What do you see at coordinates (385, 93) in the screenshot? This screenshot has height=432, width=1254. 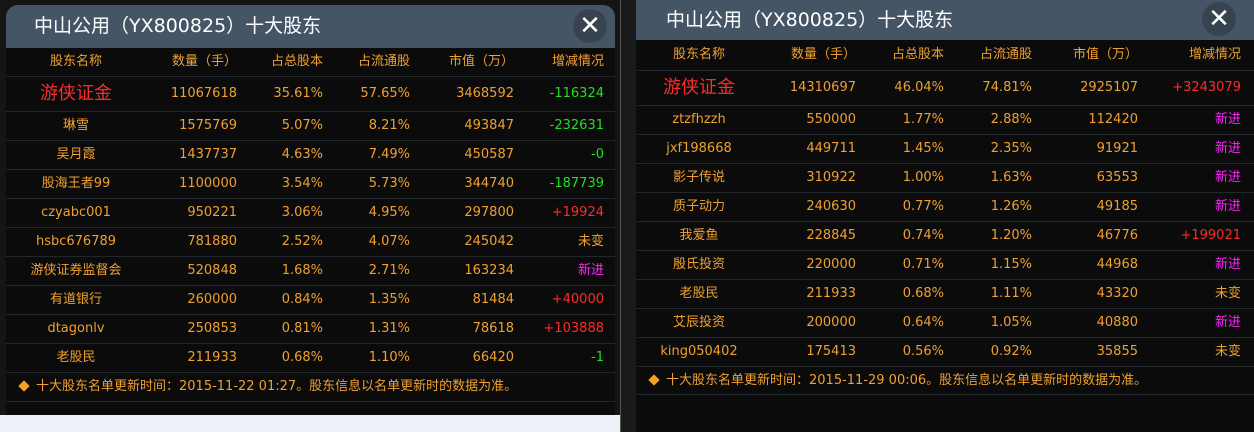 I see `float-pct-value: 57.65%` at bounding box center [385, 93].